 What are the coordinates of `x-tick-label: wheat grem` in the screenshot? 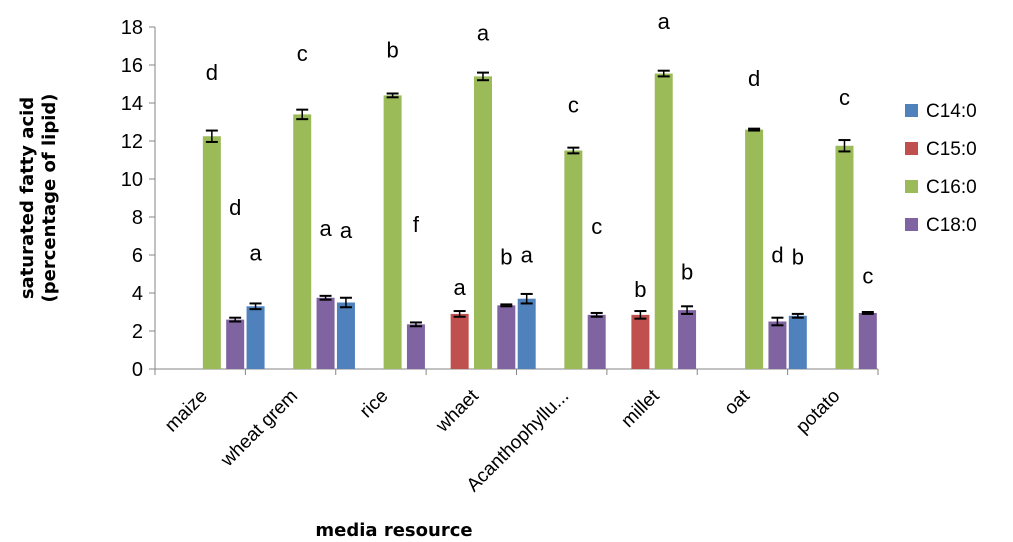 It's located at (259, 429).